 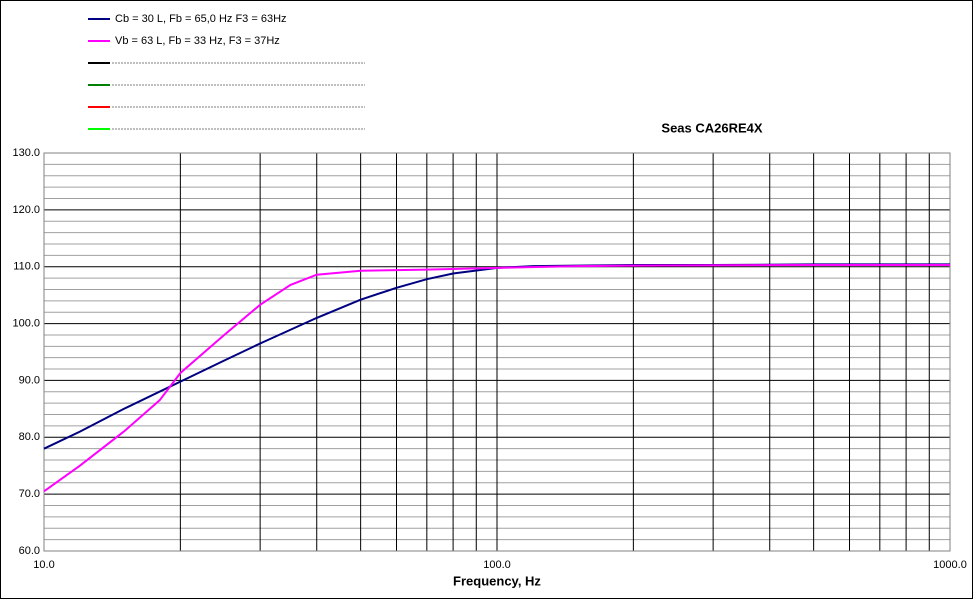 I want to click on legend-placeholders, so click(x=226, y=96).